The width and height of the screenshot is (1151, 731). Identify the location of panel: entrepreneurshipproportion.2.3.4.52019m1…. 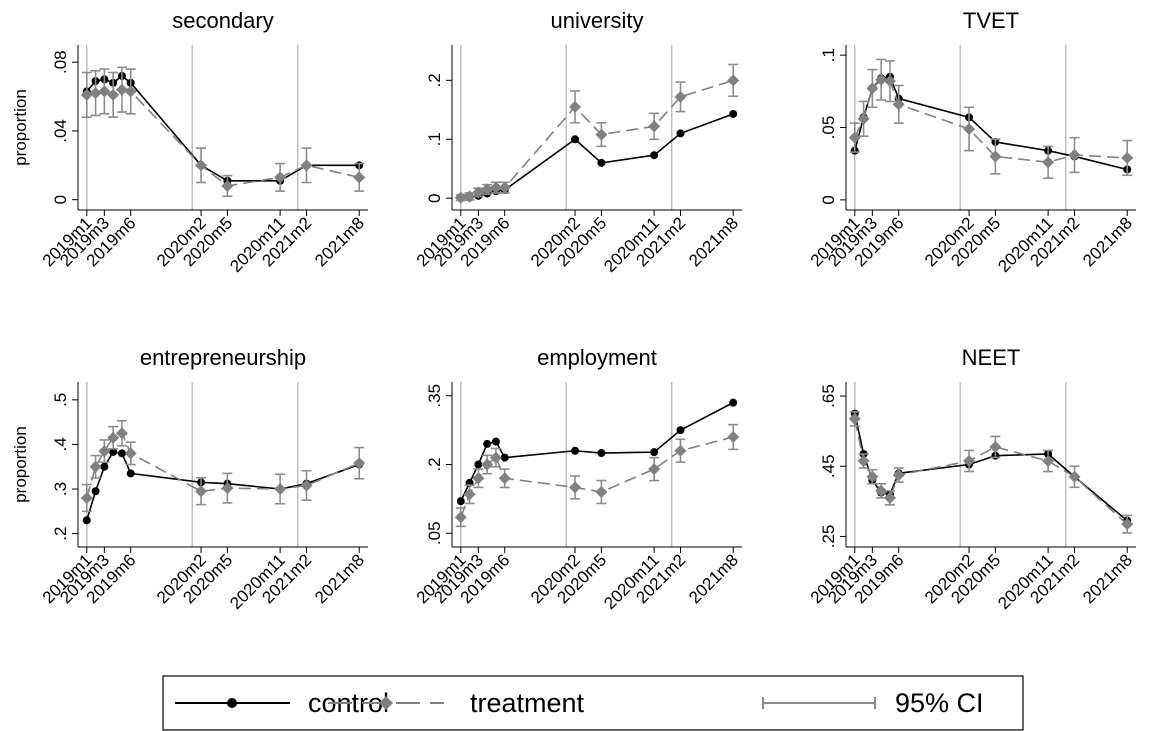
(189, 479).